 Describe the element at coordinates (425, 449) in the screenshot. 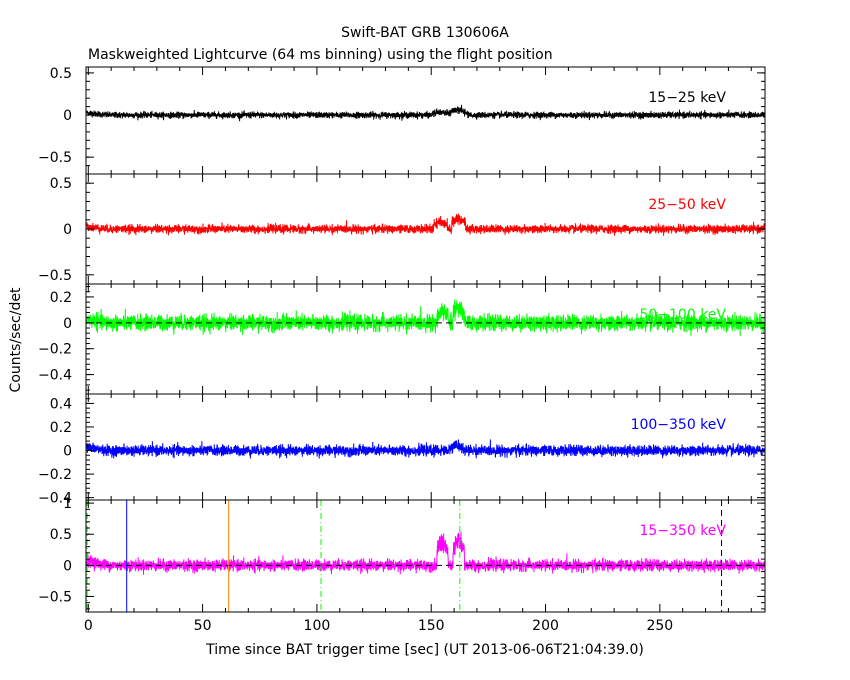

I see `series-line-100-350-kev` at that location.